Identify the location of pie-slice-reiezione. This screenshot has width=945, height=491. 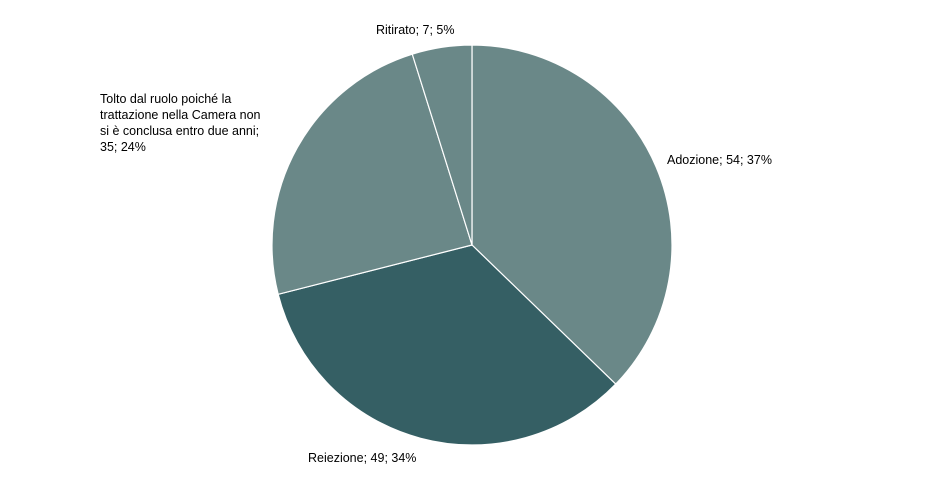
(447, 345).